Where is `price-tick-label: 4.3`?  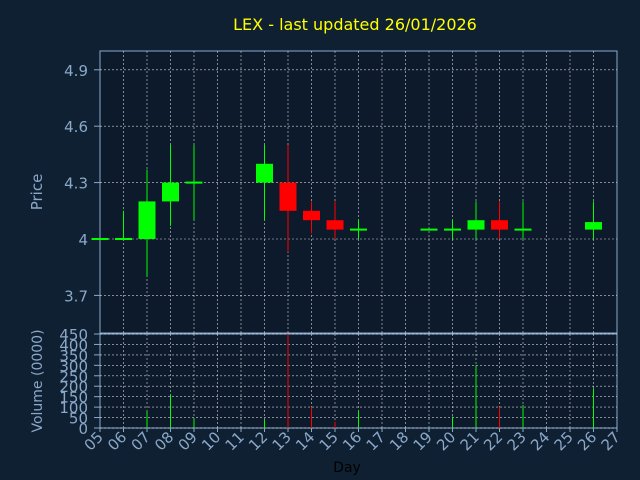 price-tick-label: 4.3 is located at coordinates (76, 184).